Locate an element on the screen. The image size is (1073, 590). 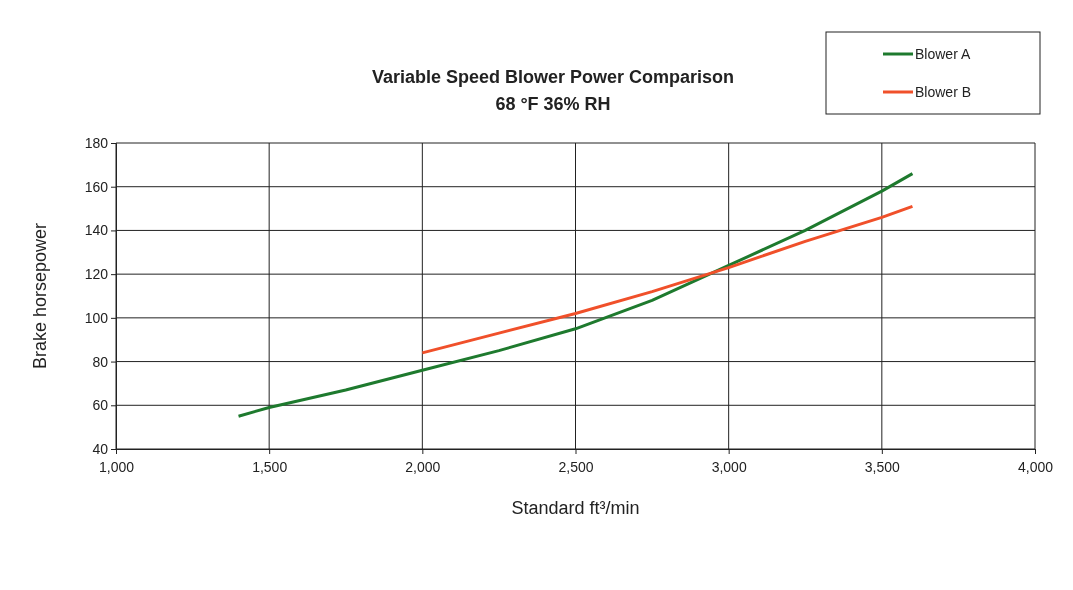
y-tick-label: 120 is located at coordinates (96, 274).